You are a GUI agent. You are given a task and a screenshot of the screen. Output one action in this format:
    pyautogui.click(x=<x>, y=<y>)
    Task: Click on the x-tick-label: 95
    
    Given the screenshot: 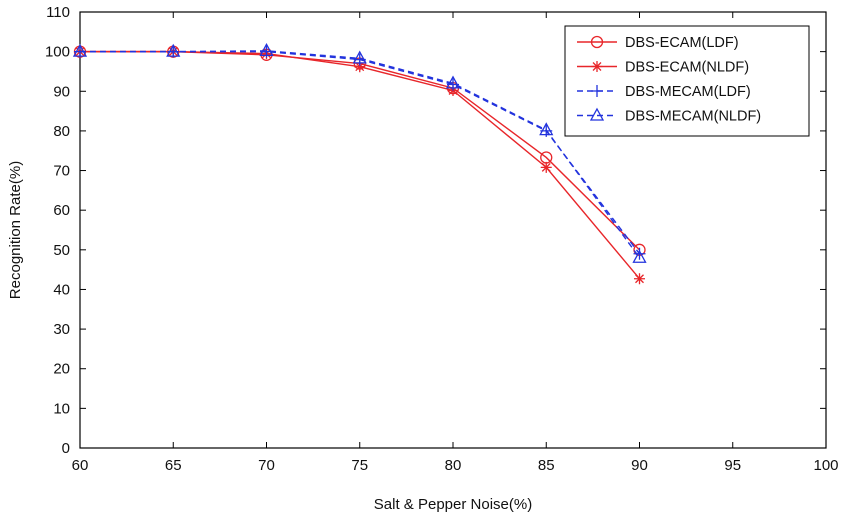 What is the action you would take?
    pyautogui.click(x=732, y=465)
    